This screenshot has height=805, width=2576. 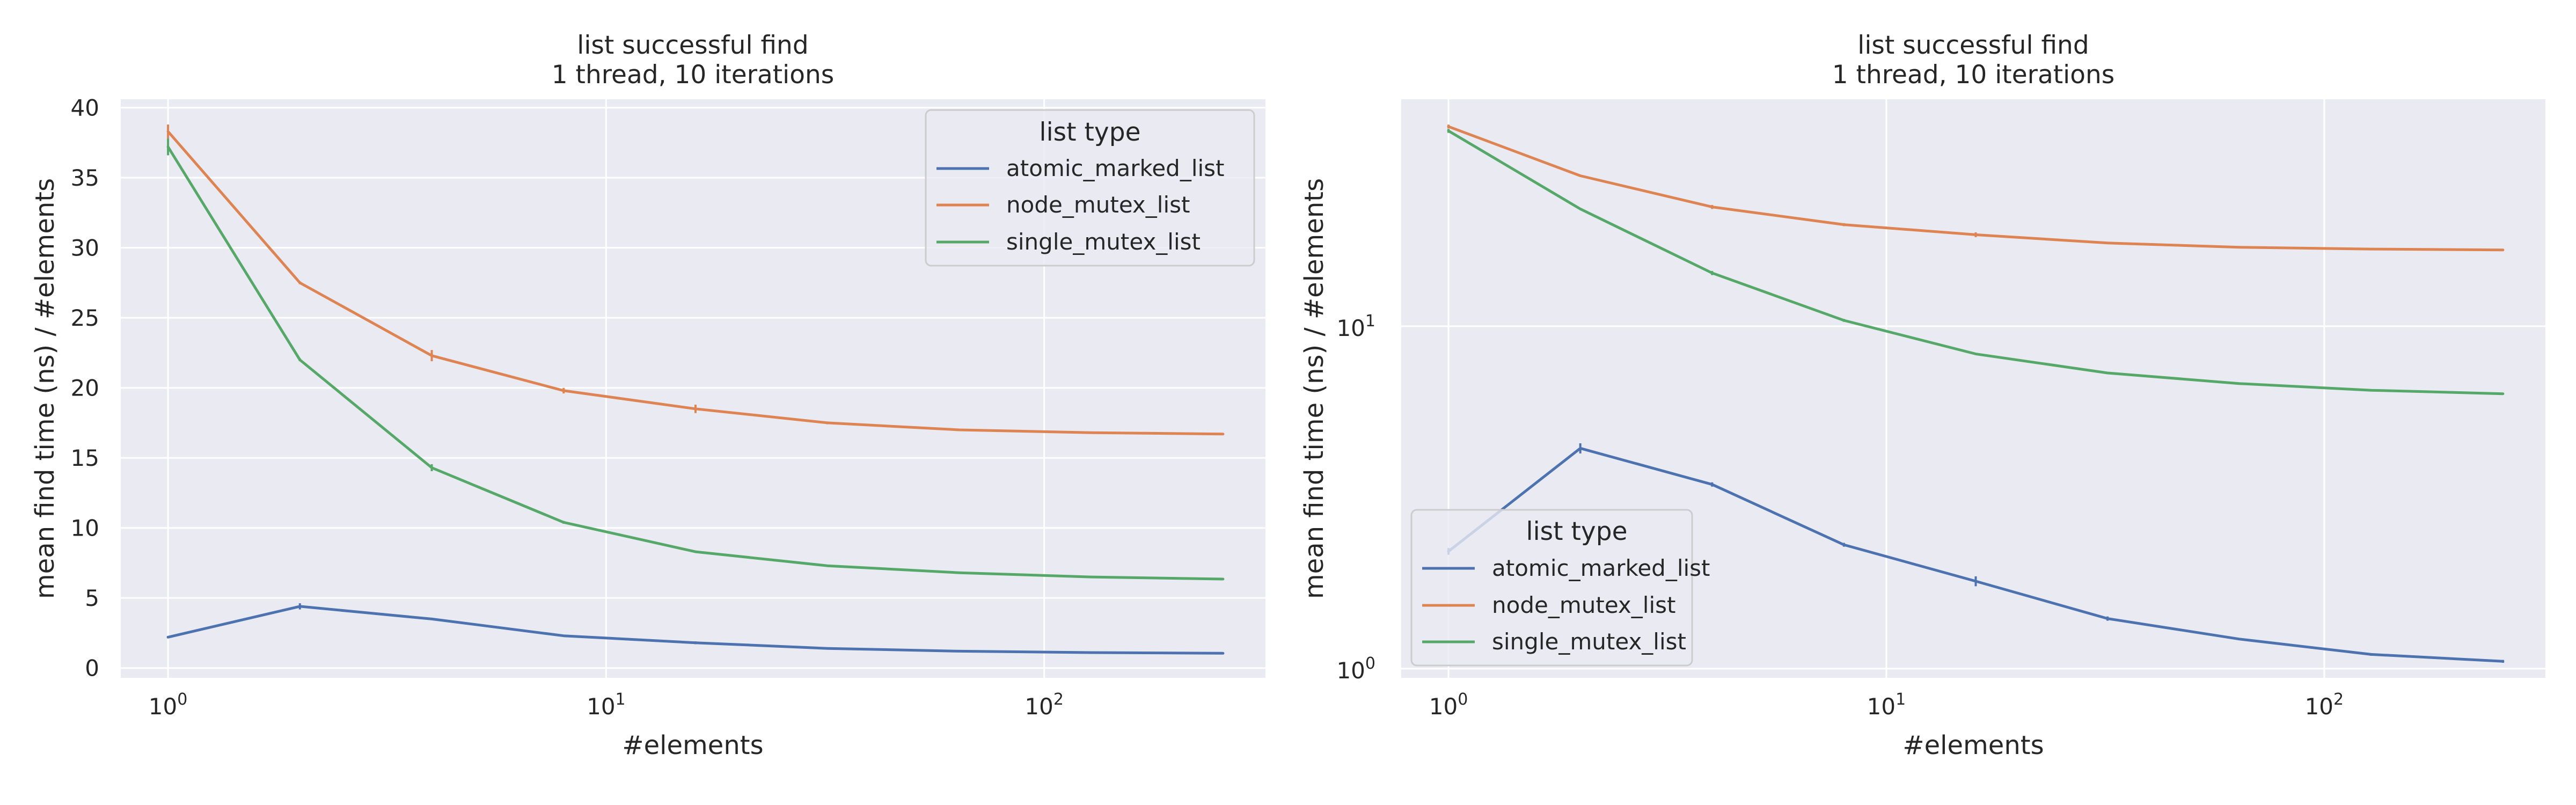 I want to click on left-y-tick-label: 30, so click(x=85, y=248).